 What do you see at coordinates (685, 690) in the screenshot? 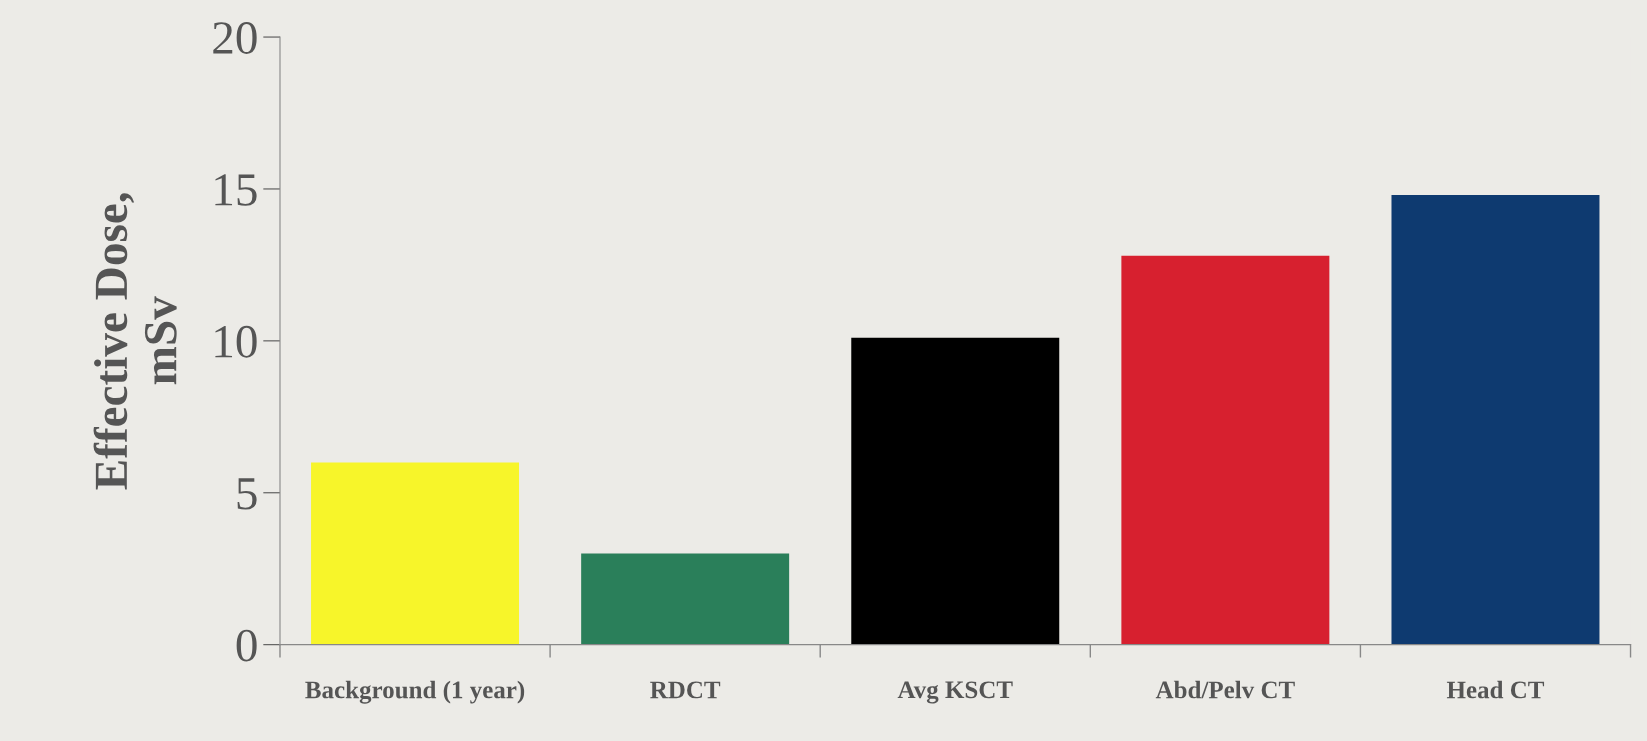
I see `x-tick-label: RDCT` at bounding box center [685, 690].